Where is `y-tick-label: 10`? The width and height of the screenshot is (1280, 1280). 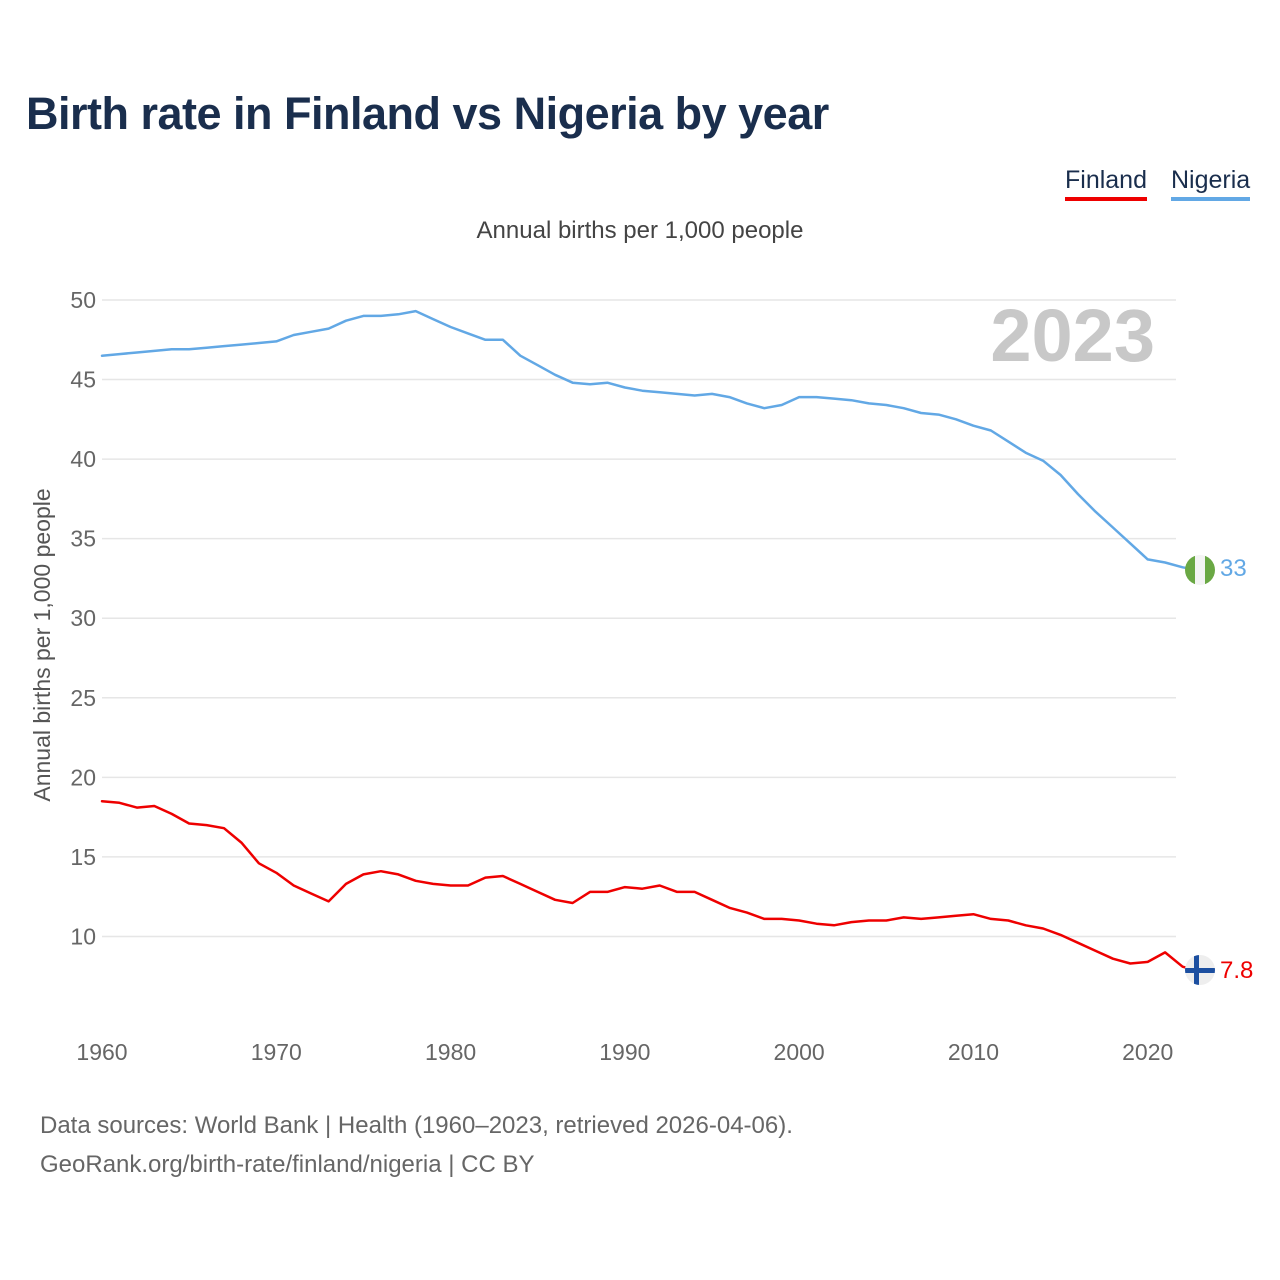 y-tick-label: 10 is located at coordinates (83, 936).